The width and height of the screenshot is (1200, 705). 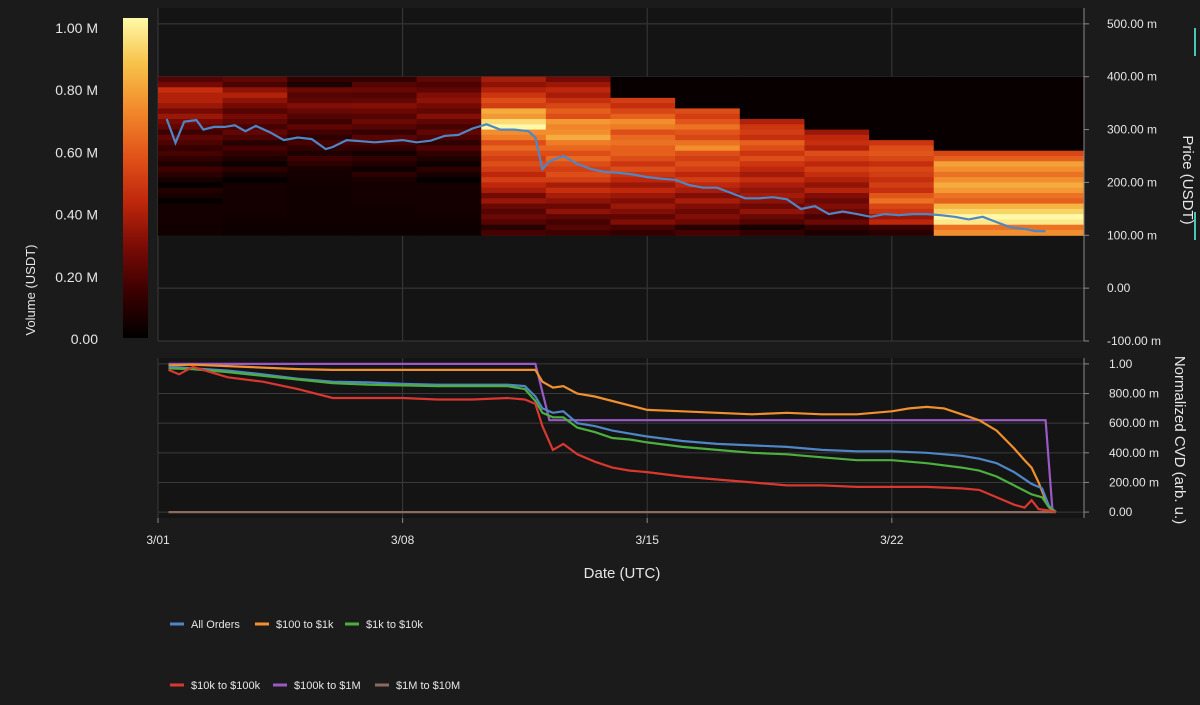 What do you see at coordinates (1119, 288) in the screenshot?
I see `price-tick-label: 0.00` at bounding box center [1119, 288].